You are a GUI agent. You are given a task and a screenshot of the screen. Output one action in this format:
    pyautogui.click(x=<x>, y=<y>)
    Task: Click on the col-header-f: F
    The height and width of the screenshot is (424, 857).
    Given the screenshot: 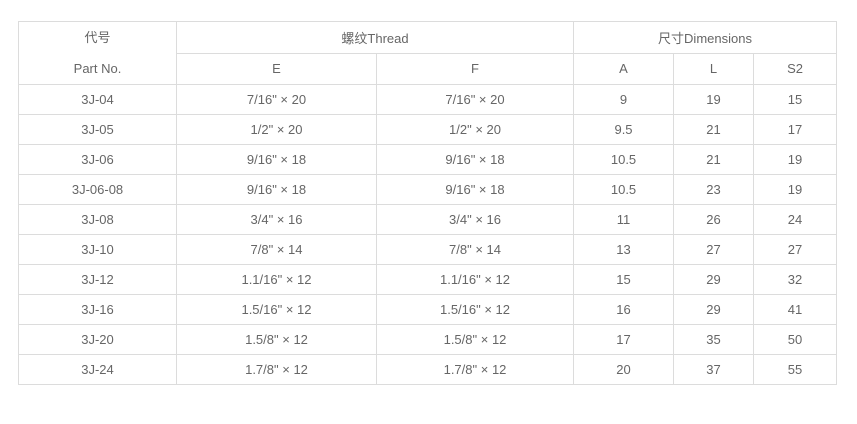 What is the action you would take?
    pyautogui.click(x=475, y=68)
    